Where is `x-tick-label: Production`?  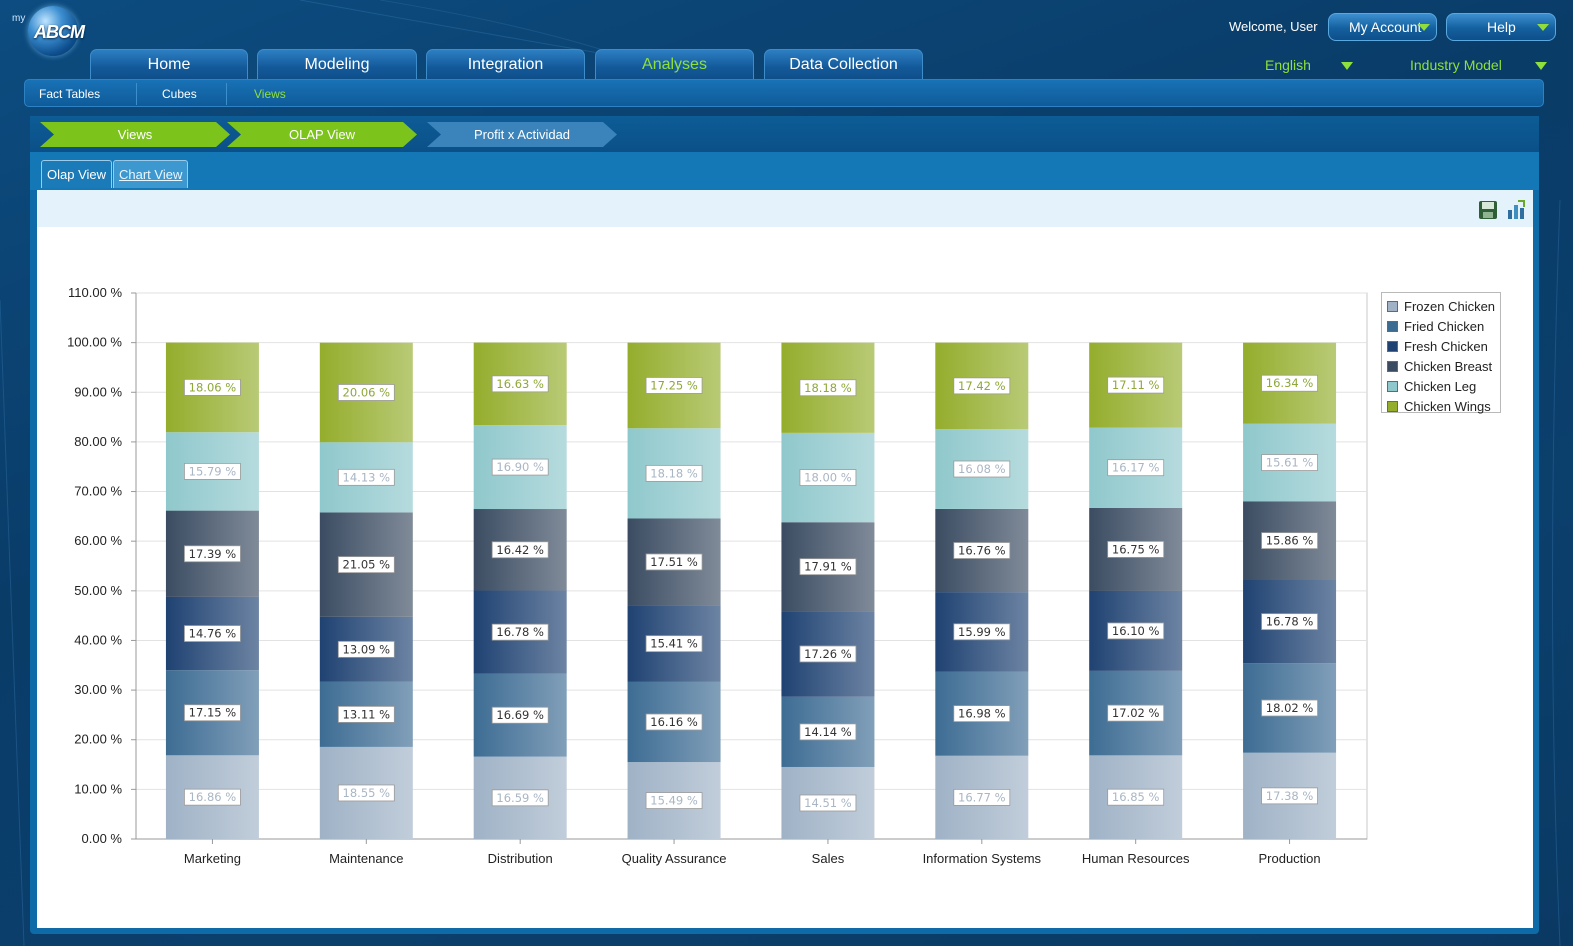 x-tick-label: Production is located at coordinates (1289, 858).